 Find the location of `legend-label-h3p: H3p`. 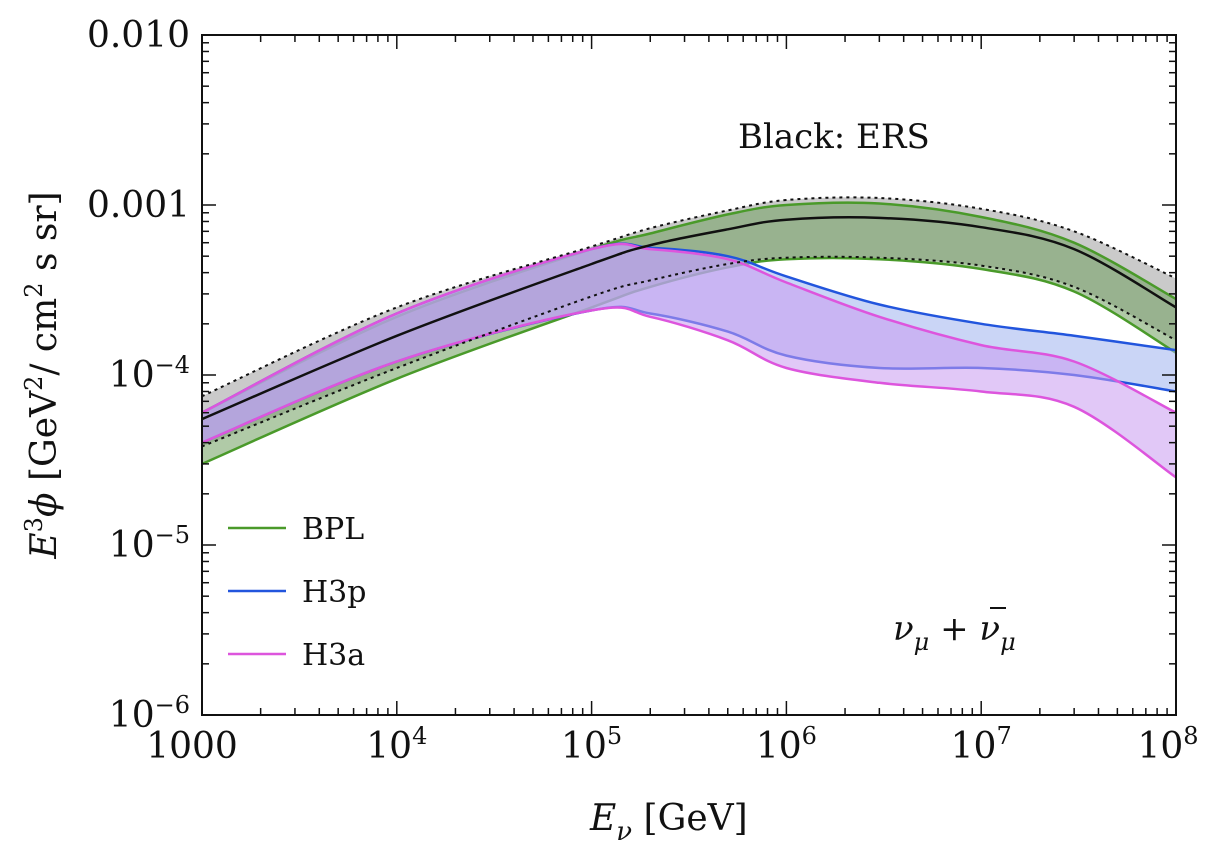

legend-label-h3p: H3p is located at coordinates (334, 592).